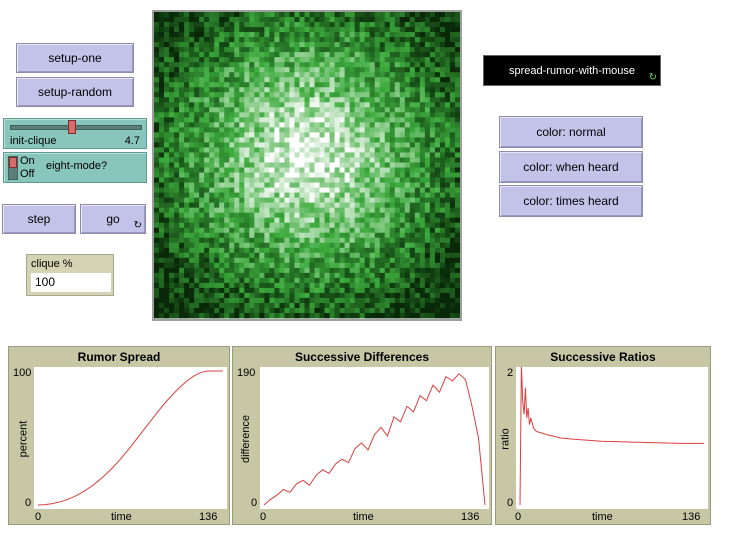 The height and width of the screenshot is (539, 745). What do you see at coordinates (75, 58) in the screenshot?
I see `setup-one-button: setup-one` at bounding box center [75, 58].